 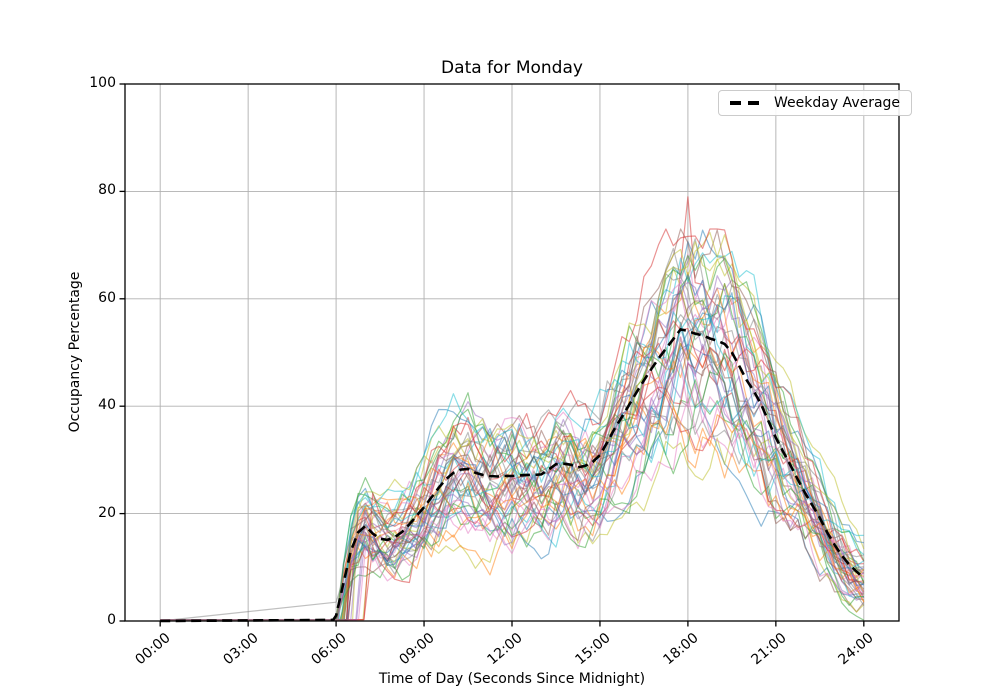 I want to click on y-tick-label: 20, so click(x=107, y=512).